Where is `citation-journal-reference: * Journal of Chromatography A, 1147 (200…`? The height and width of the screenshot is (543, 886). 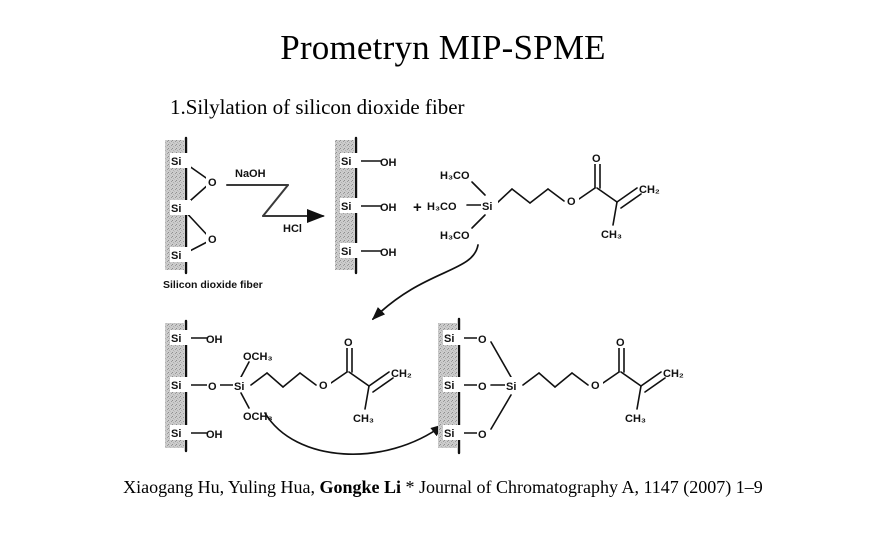
citation-journal-reference: * Journal of Chromatography A, 1147 (200… is located at coordinates (582, 487).